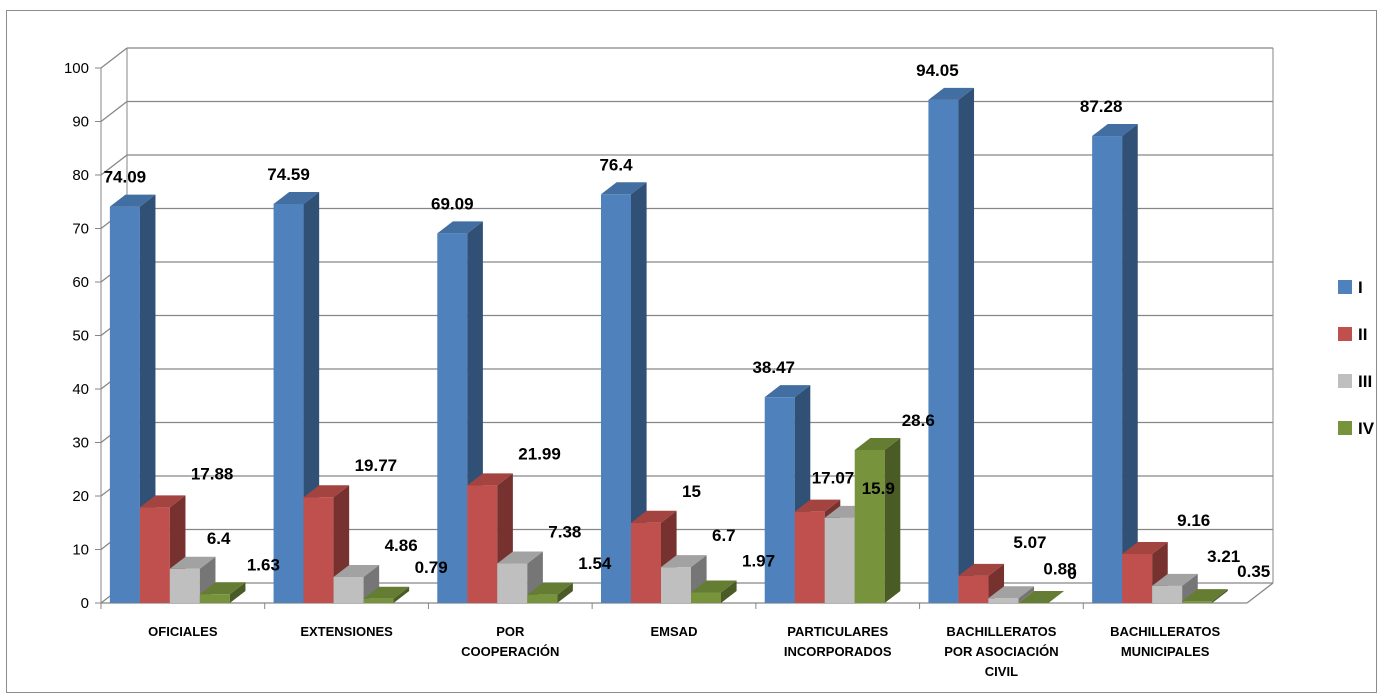 The height and width of the screenshot is (699, 1385). What do you see at coordinates (1193, 520) in the screenshot?
I see `data-label: 9.16` at bounding box center [1193, 520].